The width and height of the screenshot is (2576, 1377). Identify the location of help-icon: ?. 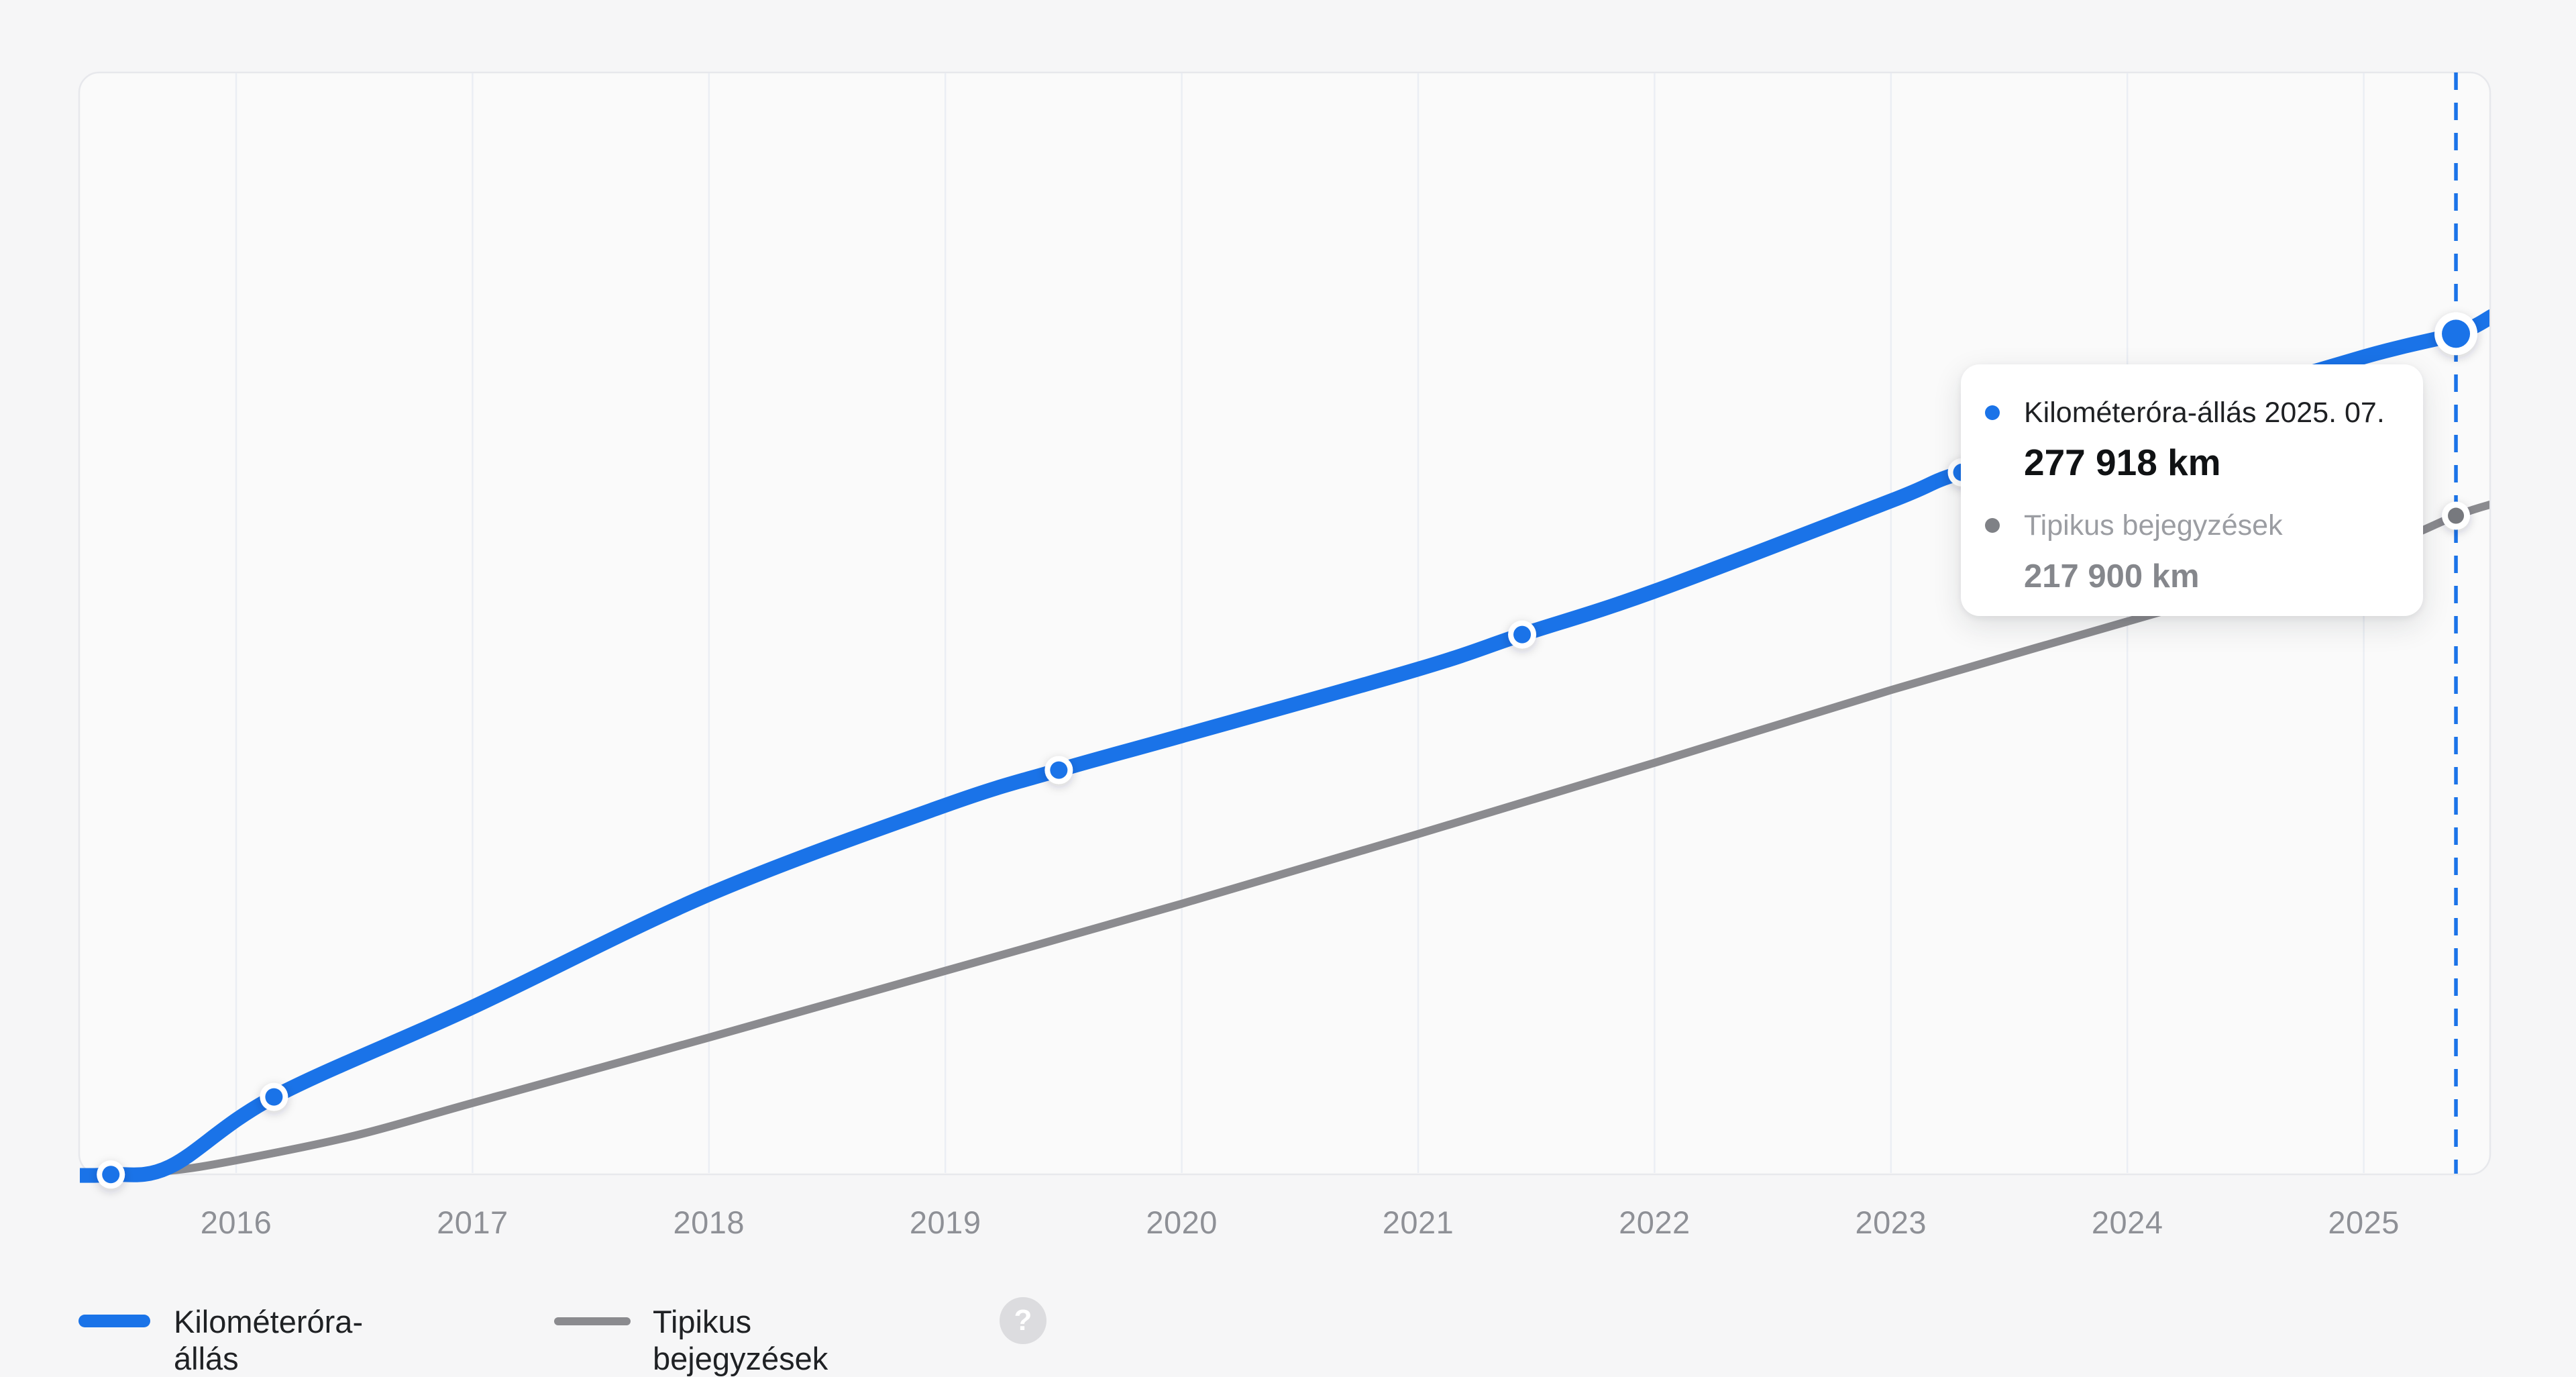
(1023, 1320).